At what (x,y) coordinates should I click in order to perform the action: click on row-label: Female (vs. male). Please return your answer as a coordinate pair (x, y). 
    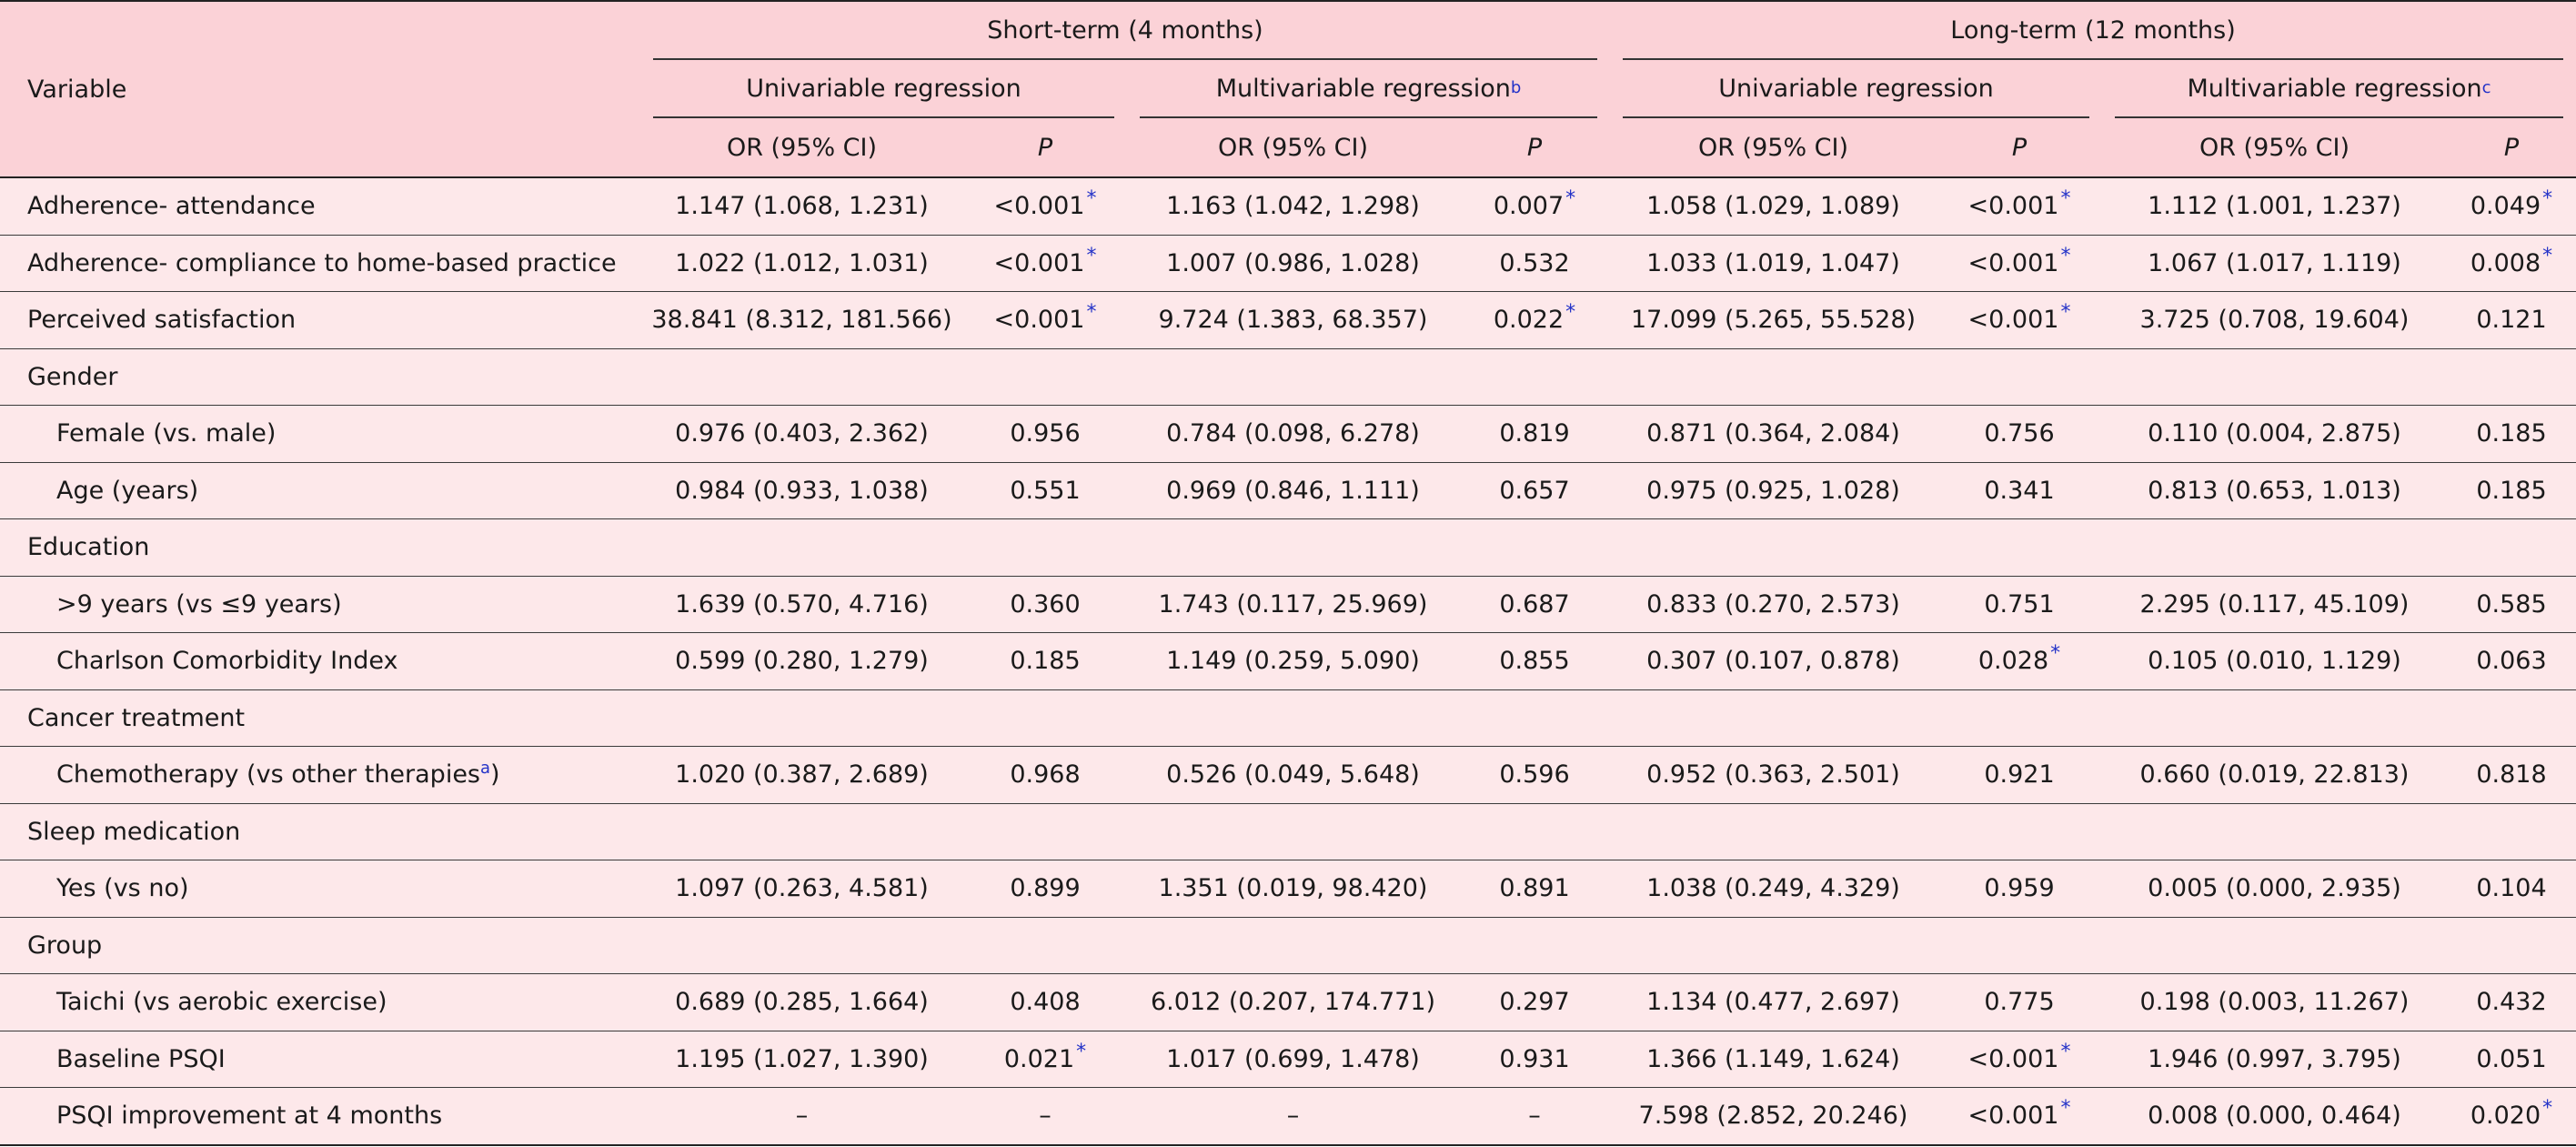
    Looking at the image, I should click on (320, 434).